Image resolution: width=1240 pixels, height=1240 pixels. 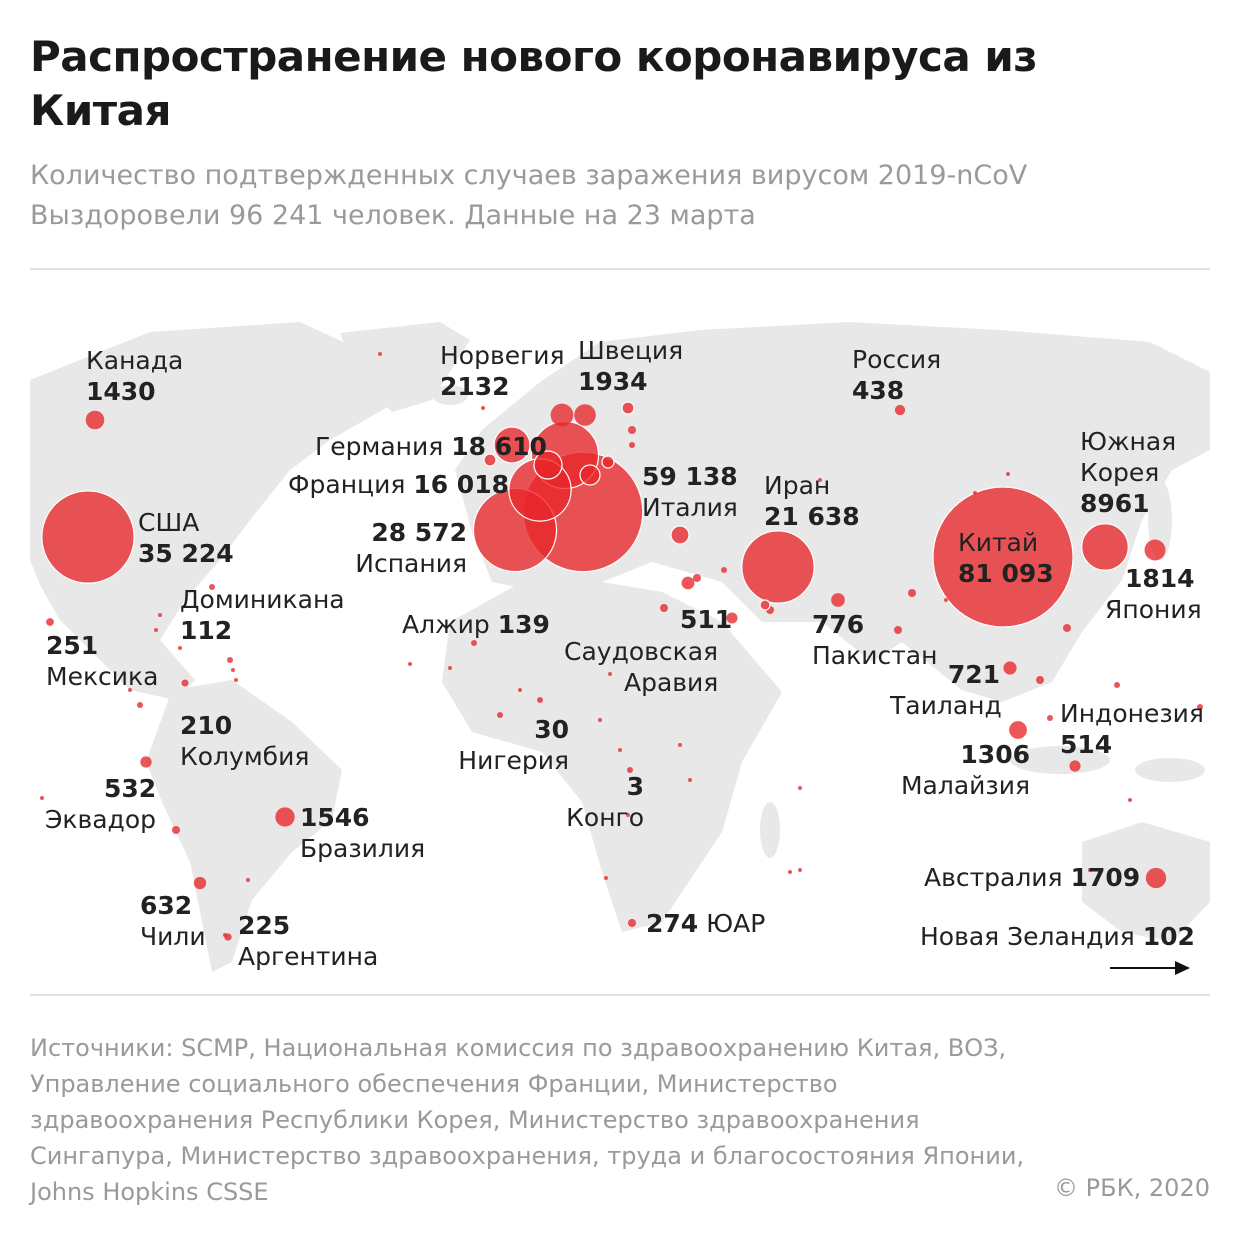 I want to click on country-name: Иран, so click(x=797, y=485).